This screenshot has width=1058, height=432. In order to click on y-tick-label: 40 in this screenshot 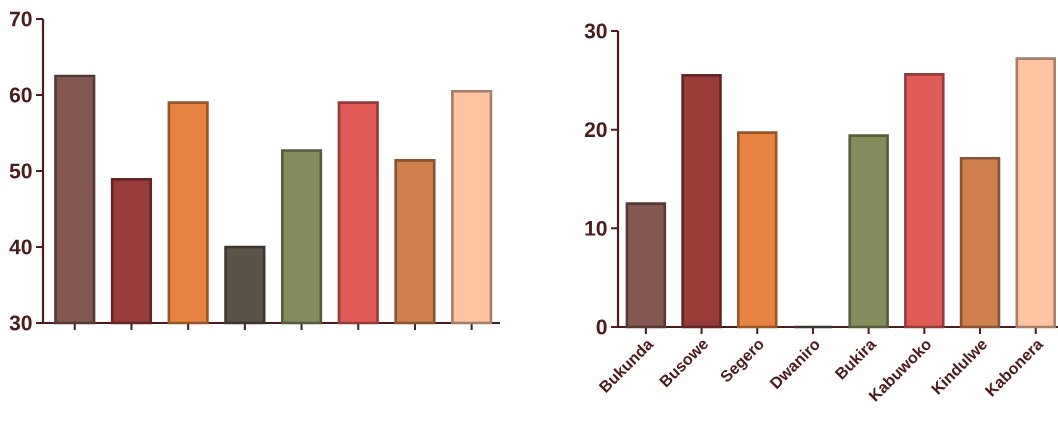, I will do `click(20, 247)`.